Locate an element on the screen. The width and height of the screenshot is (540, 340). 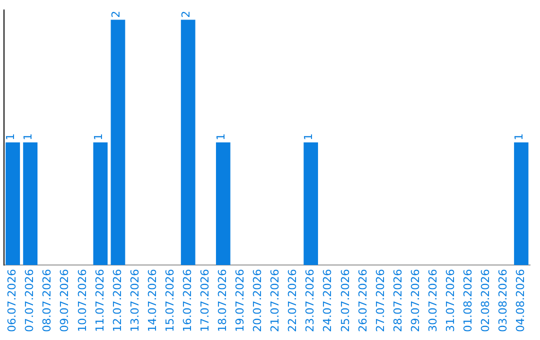
x-tick-label: 16.07.2026 is located at coordinates (187, 300).